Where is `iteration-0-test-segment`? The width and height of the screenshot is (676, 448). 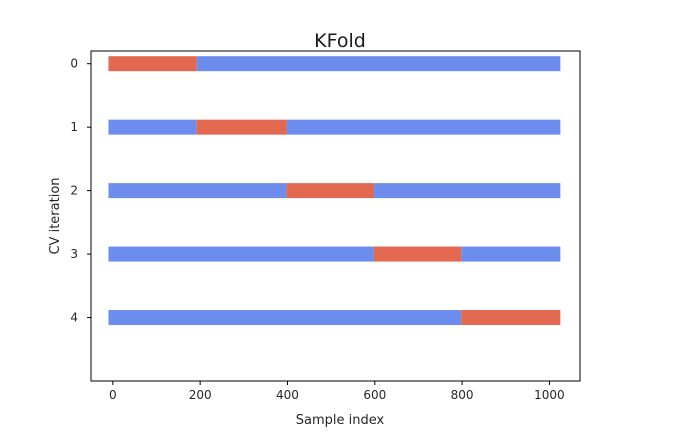 iteration-0-test-segment is located at coordinates (152, 64).